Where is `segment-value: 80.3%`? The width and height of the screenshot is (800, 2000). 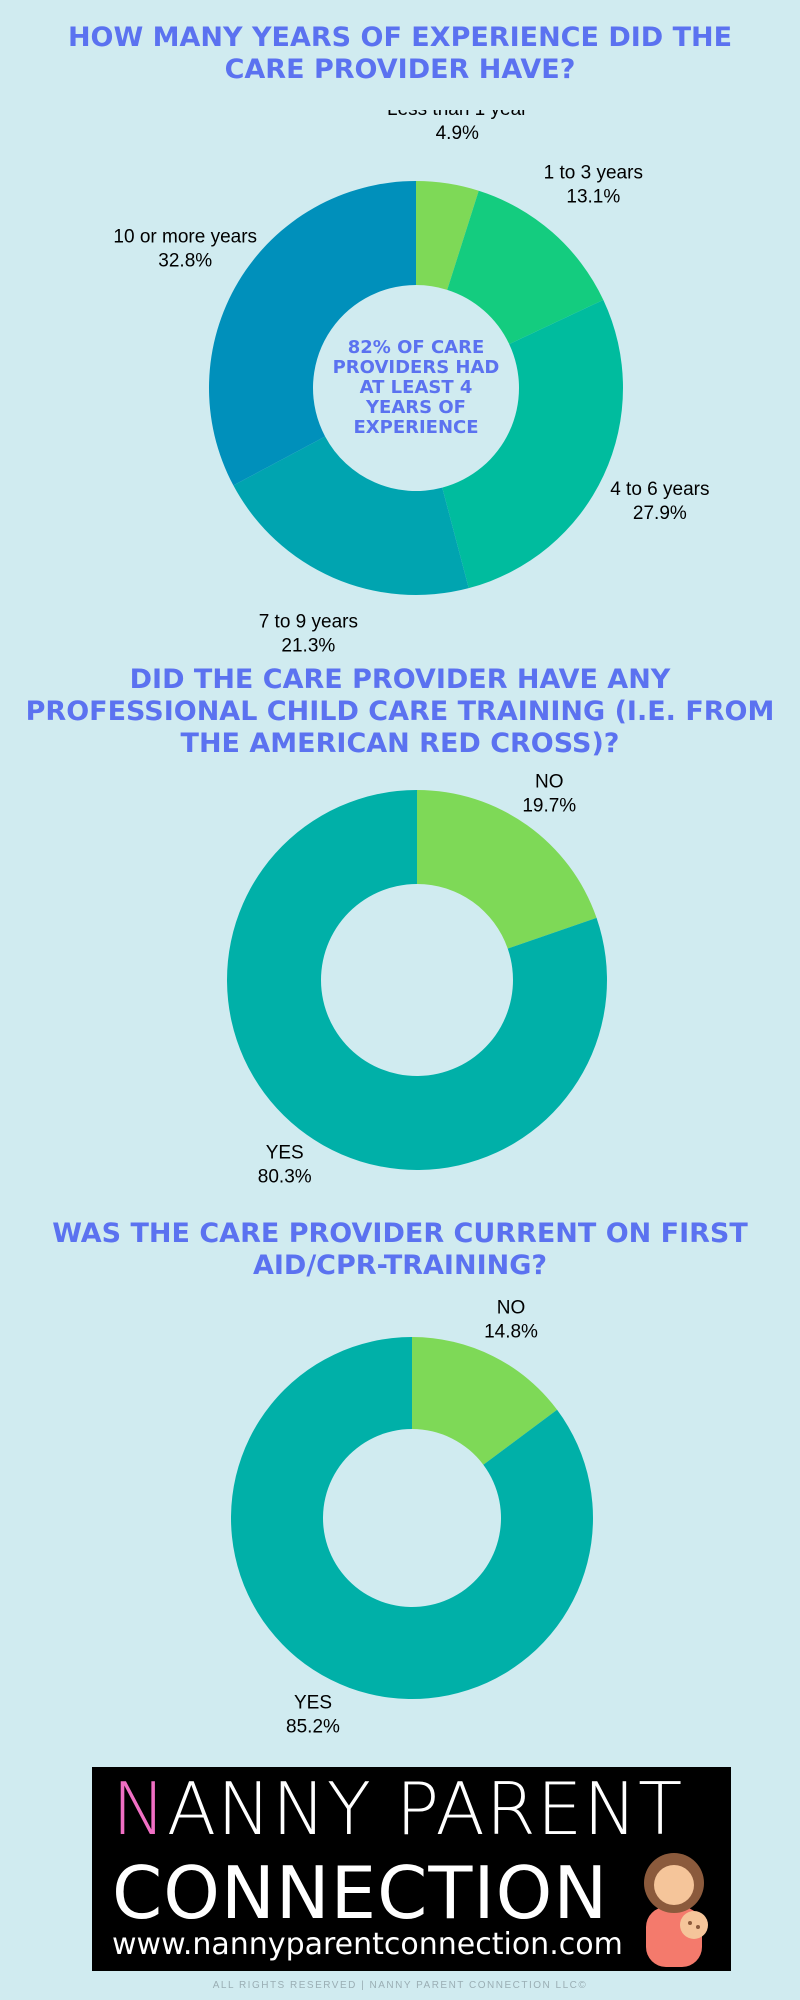 segment-value: 80.3% is located at coordinates (285, 1177).